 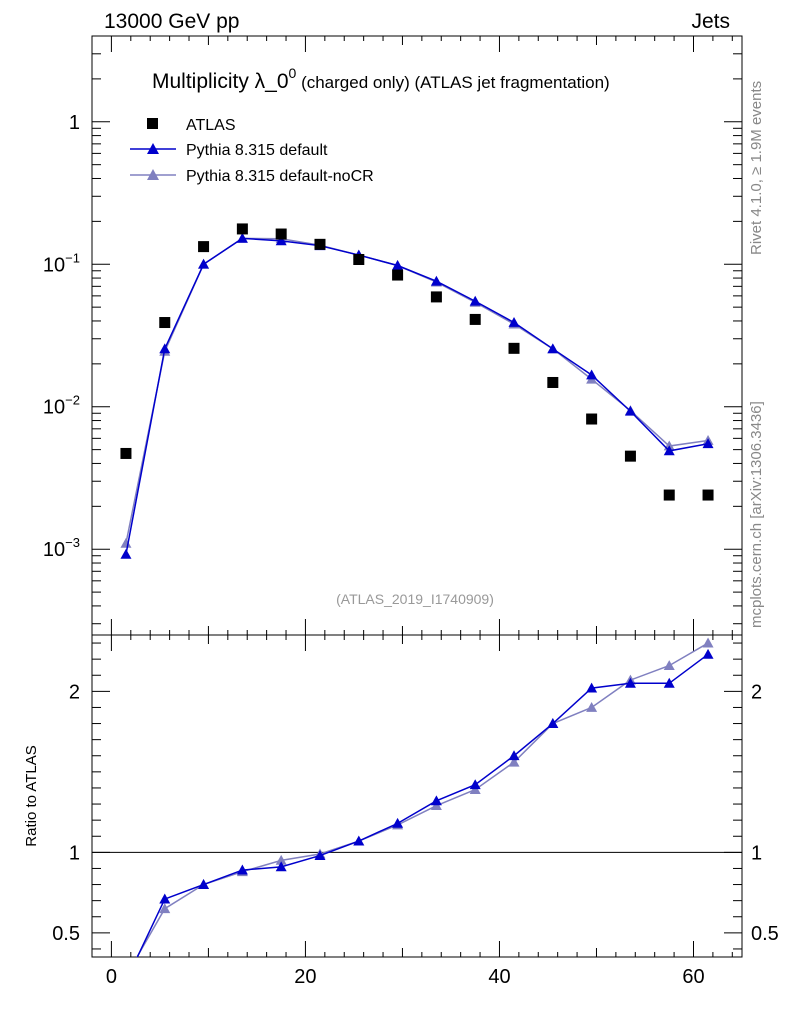 What do you see at coordinates (171, 21) in the screenshot?
I see `header-left: 13000 GeV pp` at bounding box center [171, 21].